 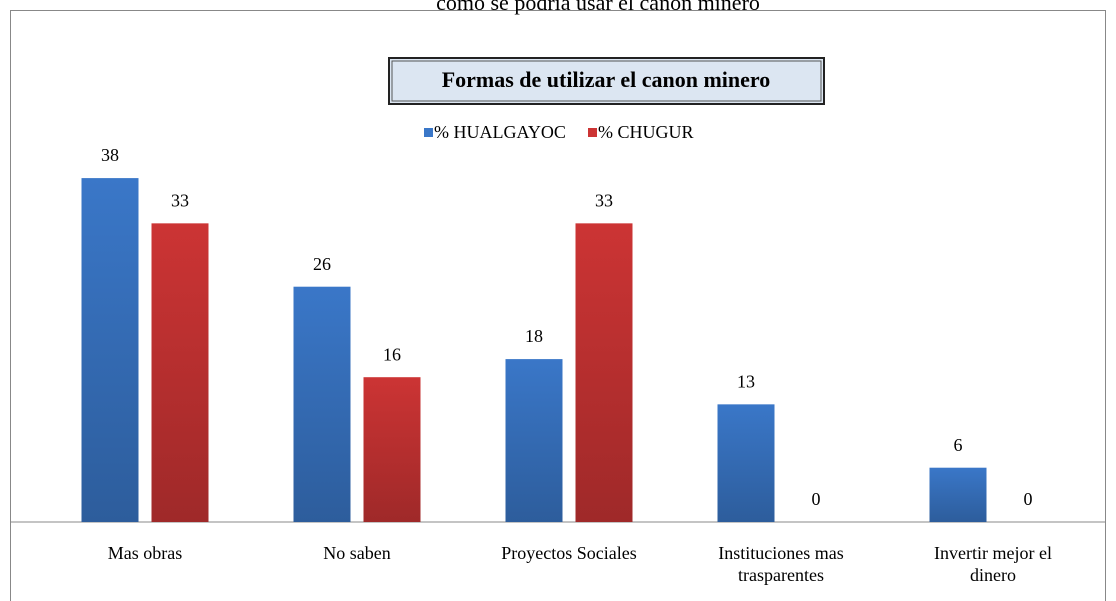 I want to click on caption: como se podría usar el canon minero, so click(x=598, y=7).